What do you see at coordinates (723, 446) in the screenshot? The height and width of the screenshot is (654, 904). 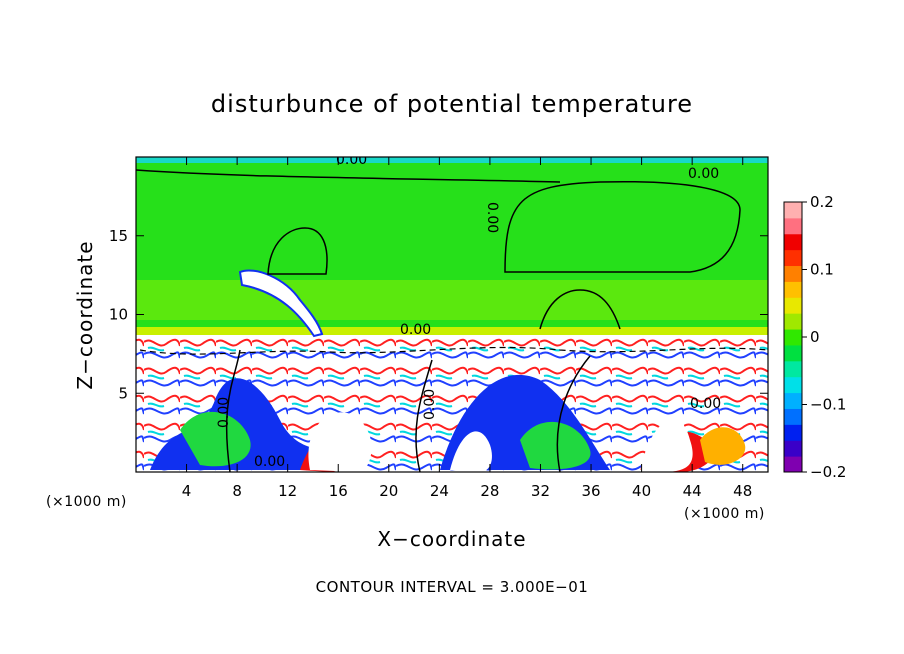 I see `eddy-orange` at bounding box center [723, 446].